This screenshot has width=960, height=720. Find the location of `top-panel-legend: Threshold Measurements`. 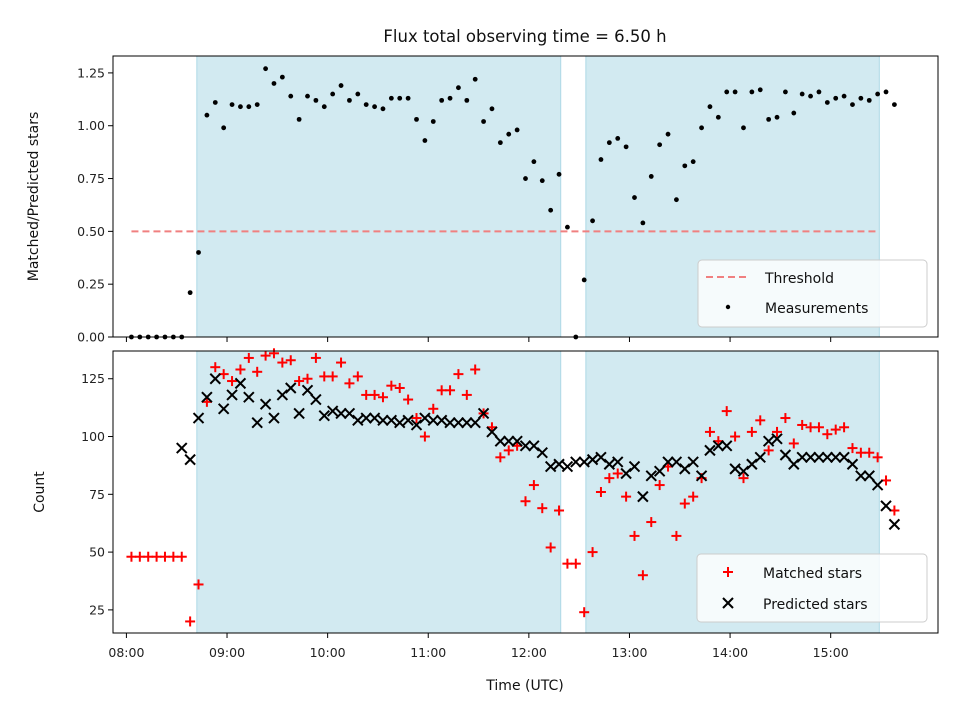

top-panel-legend: Threshold Measurements is located at coordinates (812, 293).